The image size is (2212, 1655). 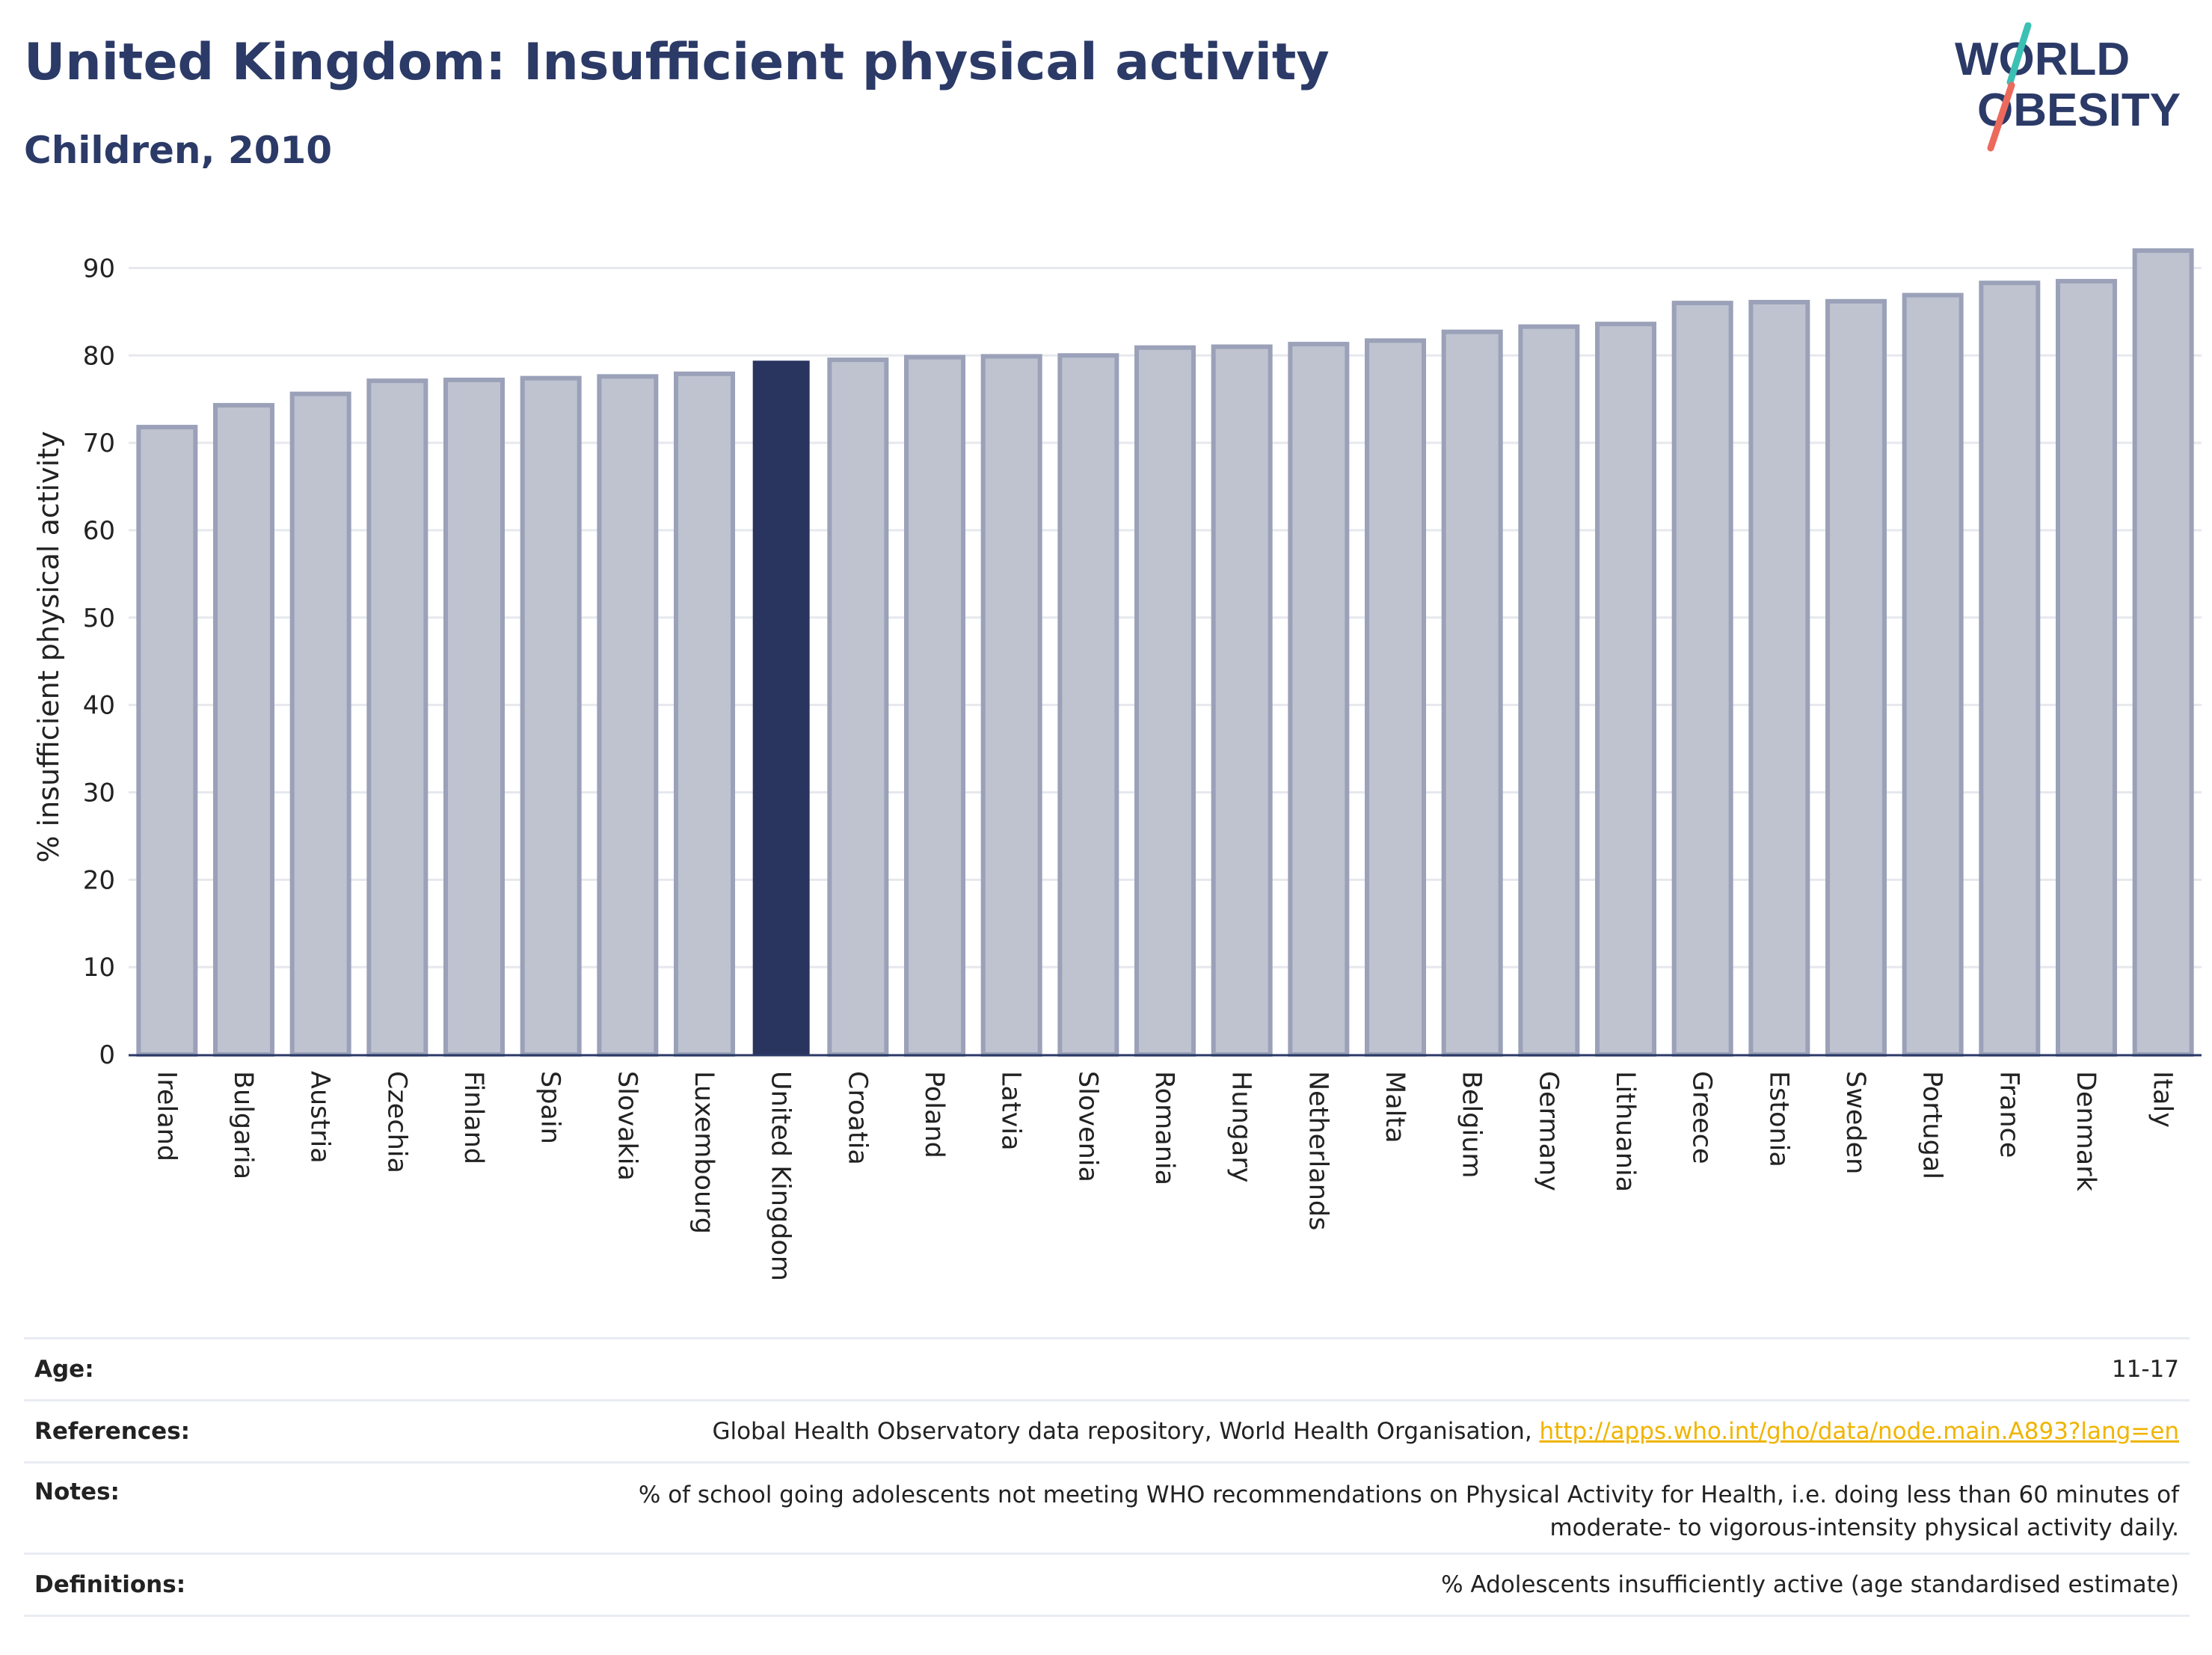 I want to click on x-tick-label: Spain, so click(x=550, y=1107).